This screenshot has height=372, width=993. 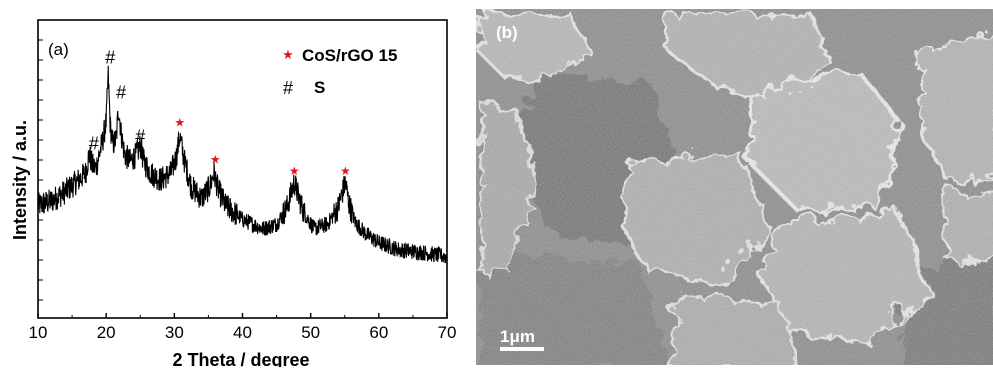 I want to click on legend-label-s: S, so click(x=319, y=87).